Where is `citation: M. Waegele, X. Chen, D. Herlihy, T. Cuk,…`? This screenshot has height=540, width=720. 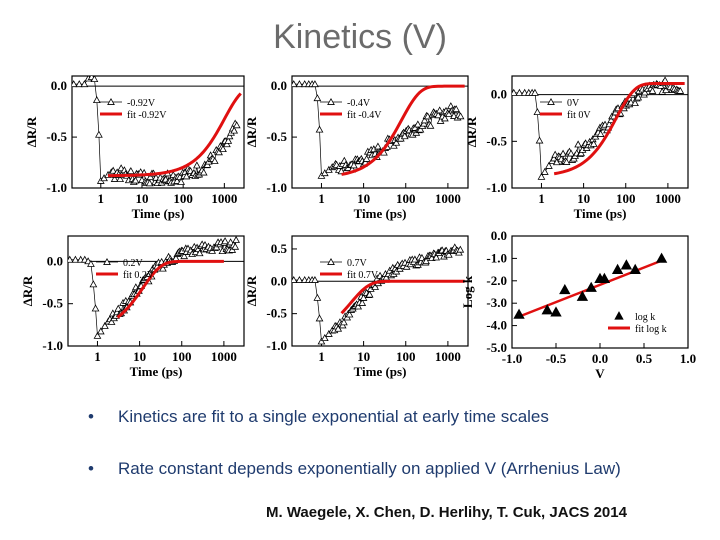
citation: M. Waegele, X. Chen, D. Herlihy, T. Cuk,… is located at coordinates (446, 512).